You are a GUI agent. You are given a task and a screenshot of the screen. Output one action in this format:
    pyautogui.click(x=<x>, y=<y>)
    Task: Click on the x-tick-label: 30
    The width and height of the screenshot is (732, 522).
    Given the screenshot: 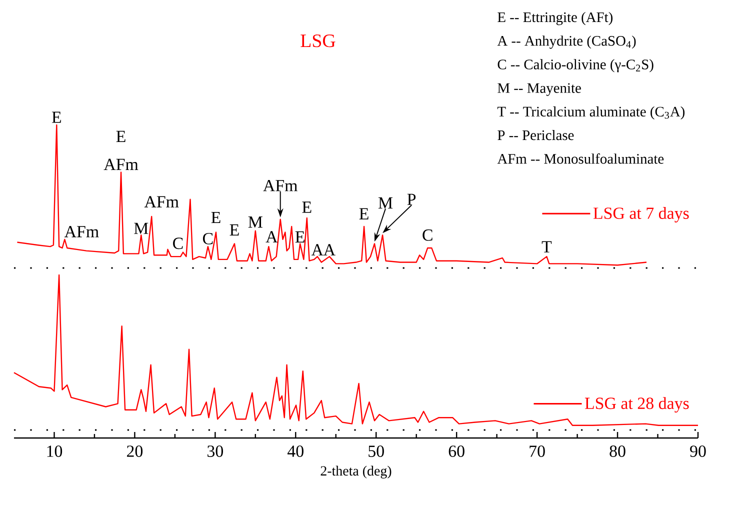 What is the action you would take?
    pyautogui.click(x=216, y=451)
    